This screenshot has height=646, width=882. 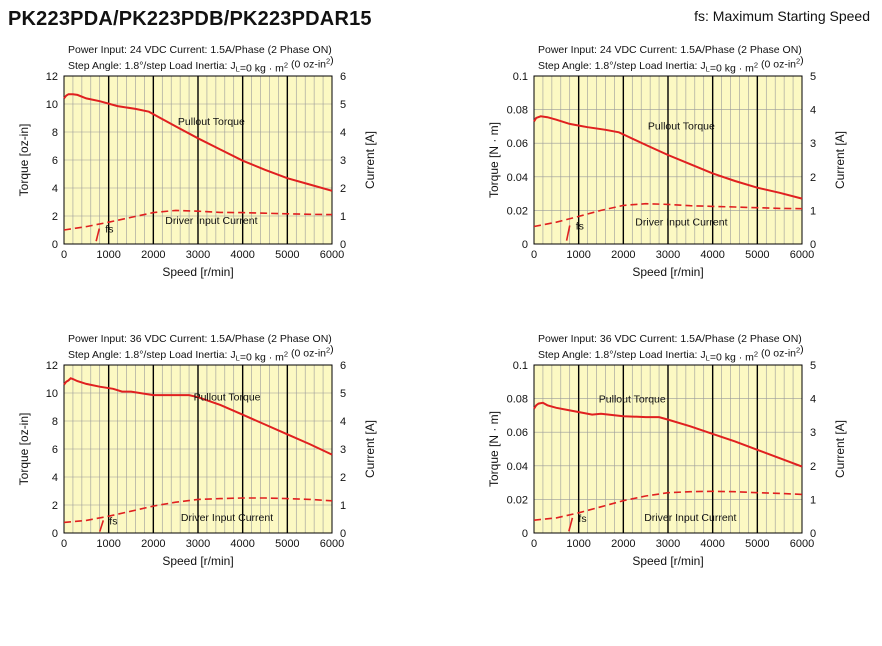 What do you see at coordinates (622, 355) in the screenshot?
I see `info-line-2-part: Step Angle: 1.8°/step Load Inertia: J` at bounding box center [622, 355].